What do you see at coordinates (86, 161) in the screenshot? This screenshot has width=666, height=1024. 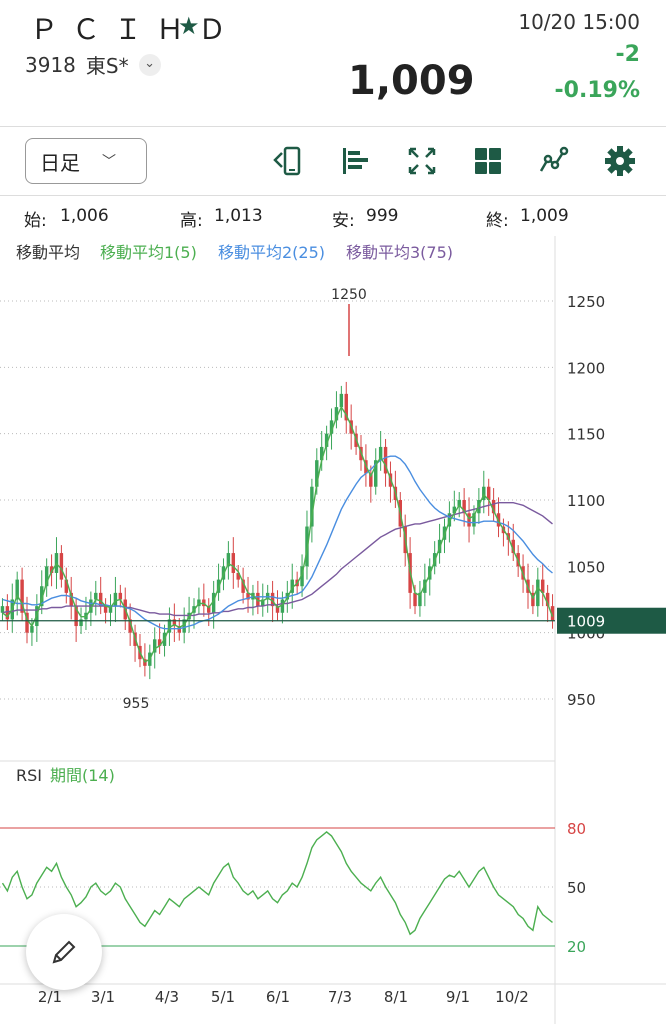 I see `period-select: 日足 ﹀` at bounding box center [86, 161].